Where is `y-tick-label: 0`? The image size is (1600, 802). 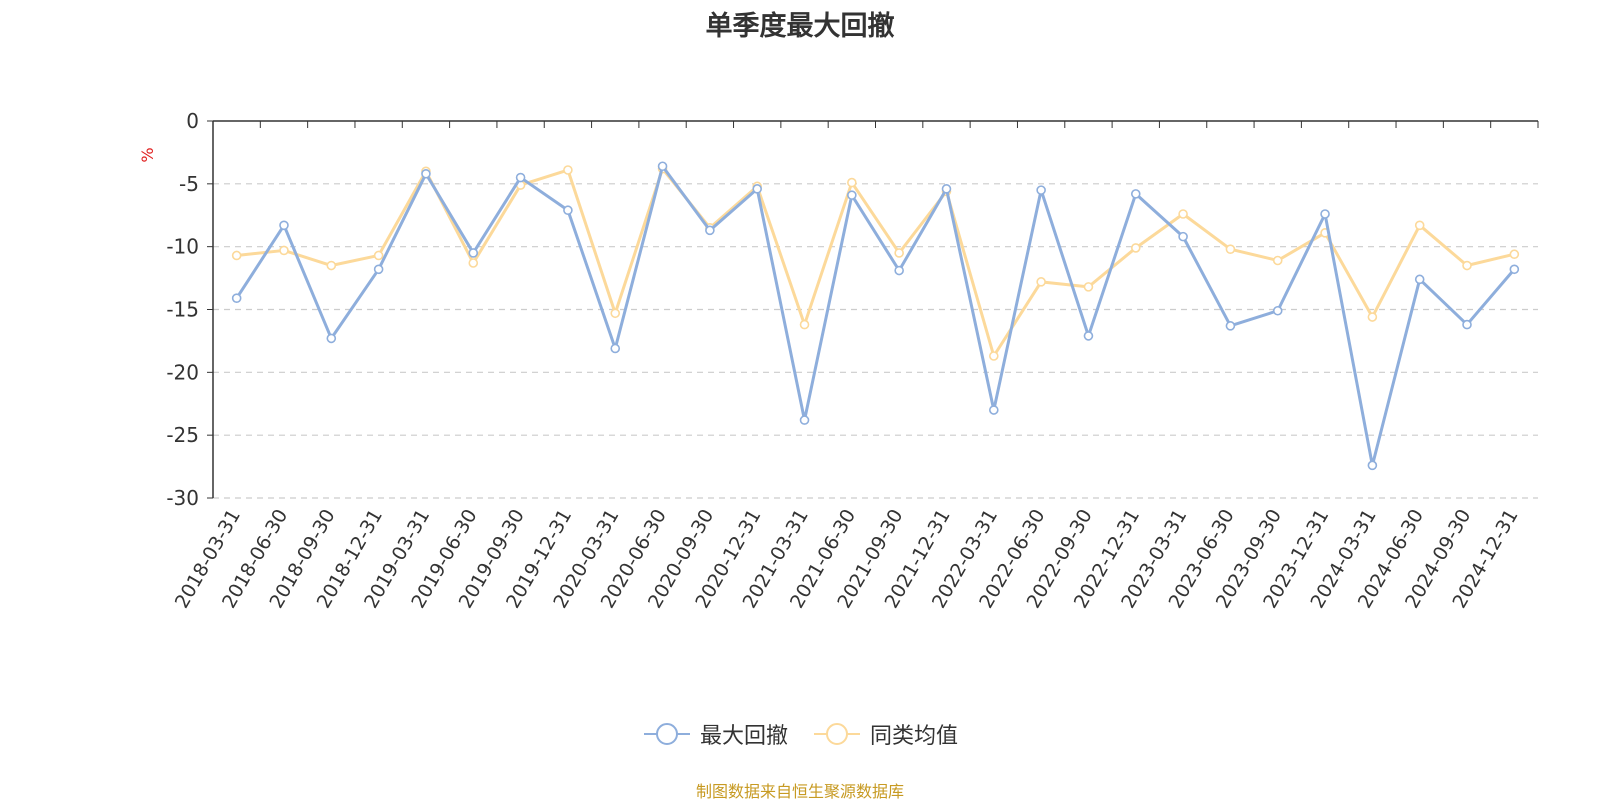
y-tick-label: 0 is located at coordinates (192, 121).